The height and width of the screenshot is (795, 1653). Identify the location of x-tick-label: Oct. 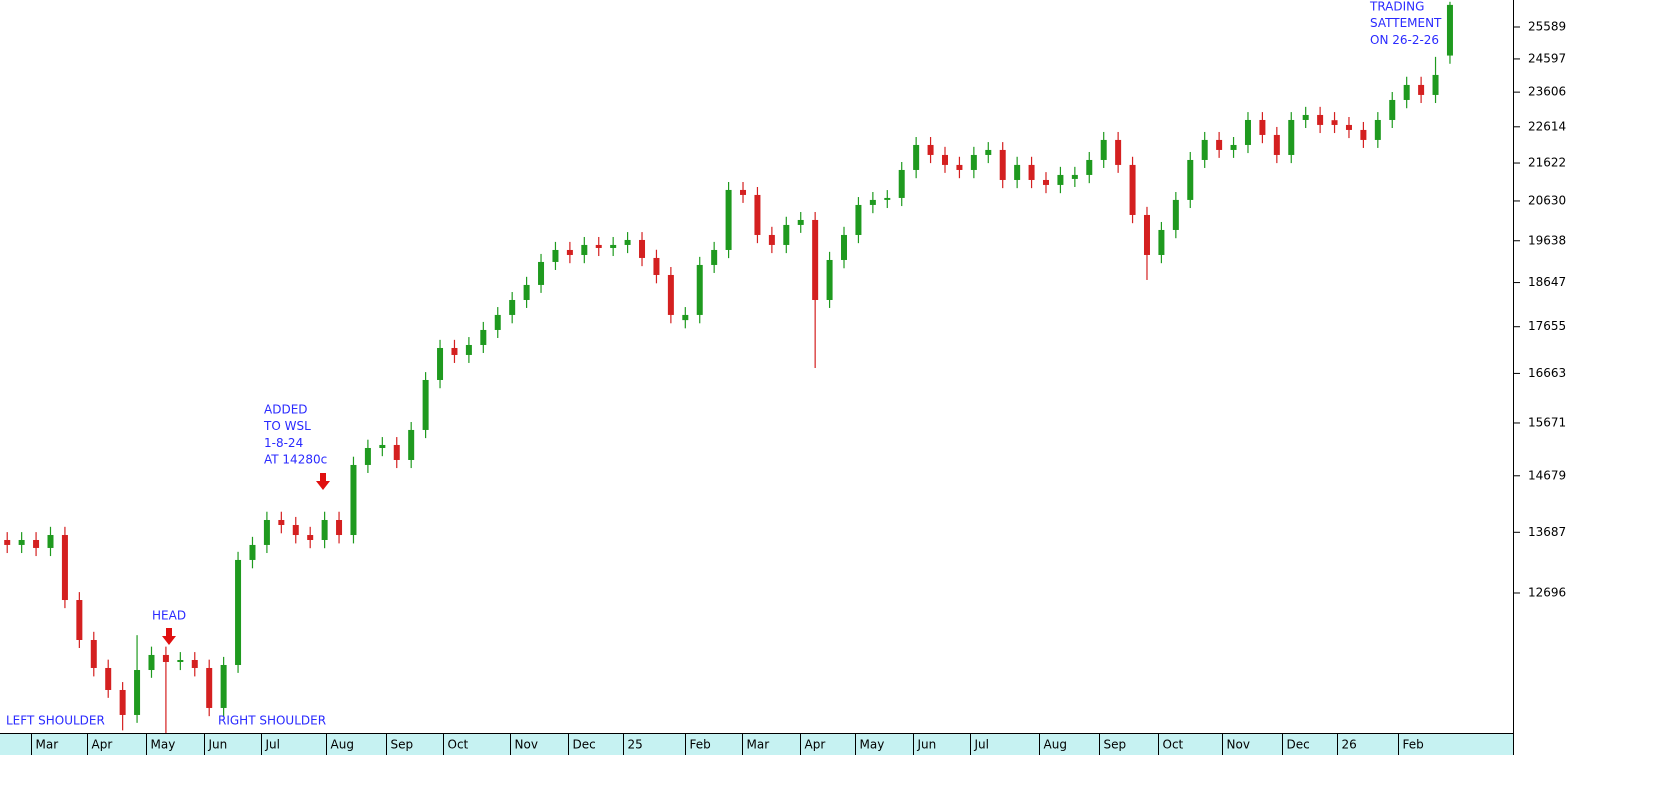
(1173, 745).